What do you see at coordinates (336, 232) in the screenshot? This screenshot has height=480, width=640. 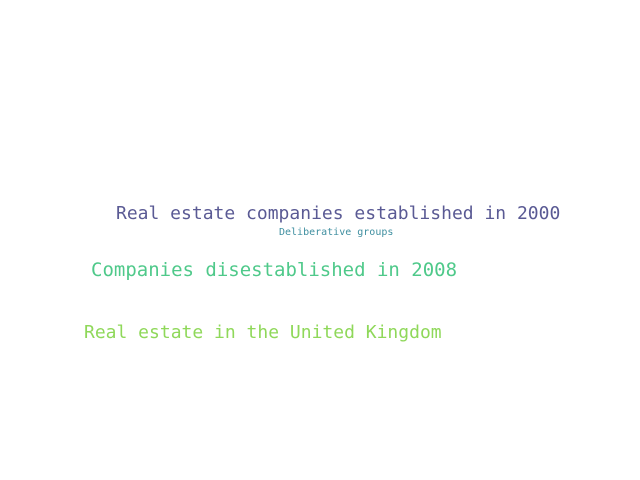 I see `word-deliberative-groups: Deliberative groups` at bounding box center [336, 232].